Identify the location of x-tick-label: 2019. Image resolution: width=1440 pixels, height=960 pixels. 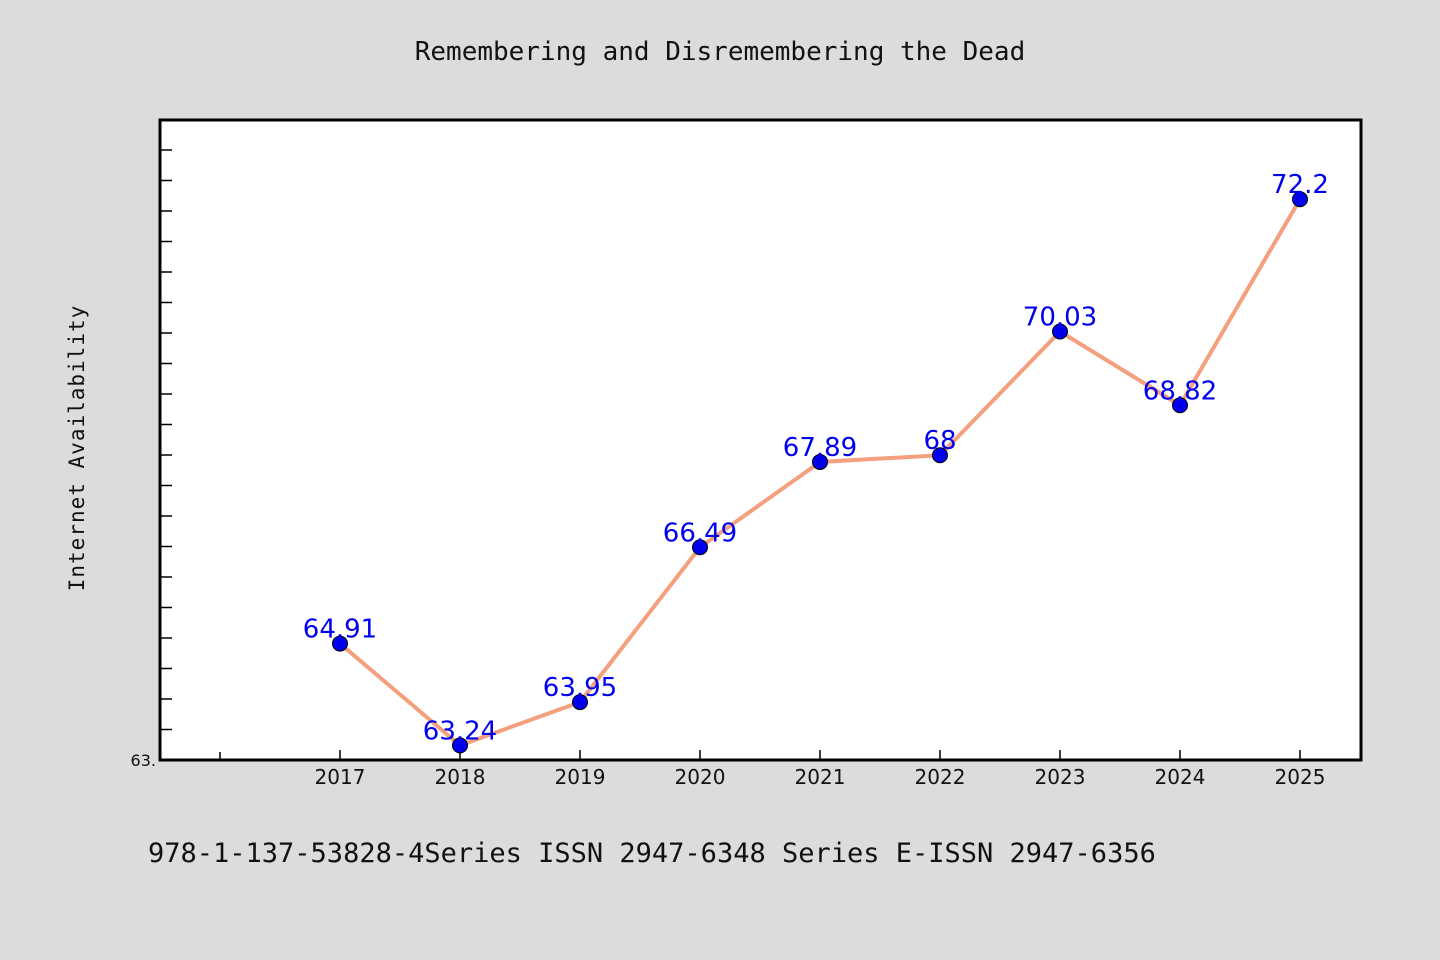
(580, 777).